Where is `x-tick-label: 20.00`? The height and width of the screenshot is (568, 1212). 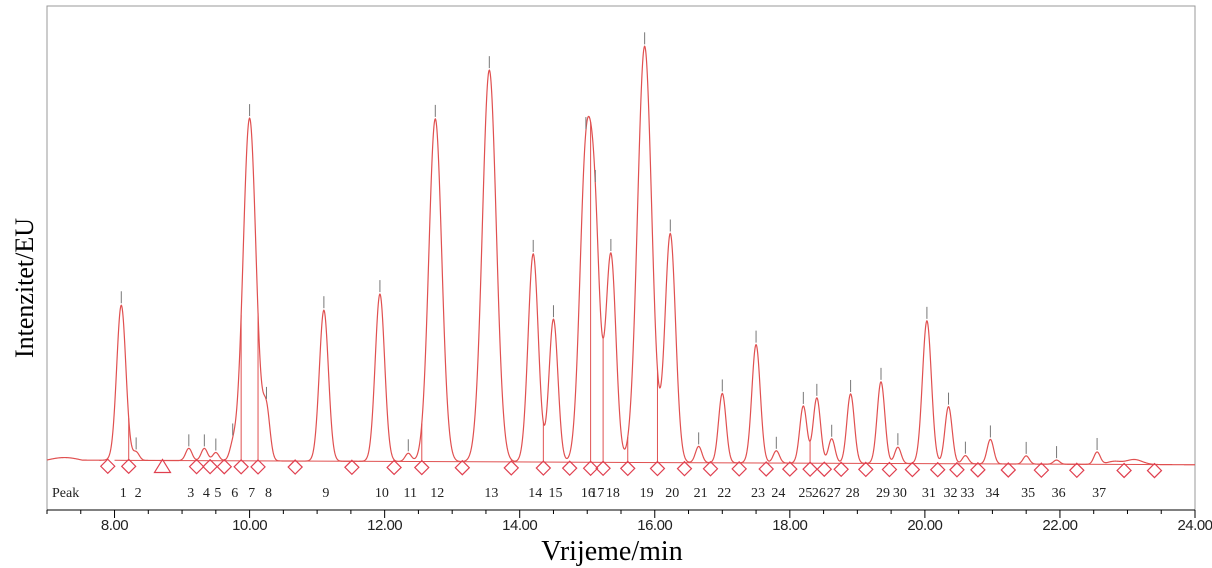 x-tick-label: 20.00 is located at coordinates (924, 525).